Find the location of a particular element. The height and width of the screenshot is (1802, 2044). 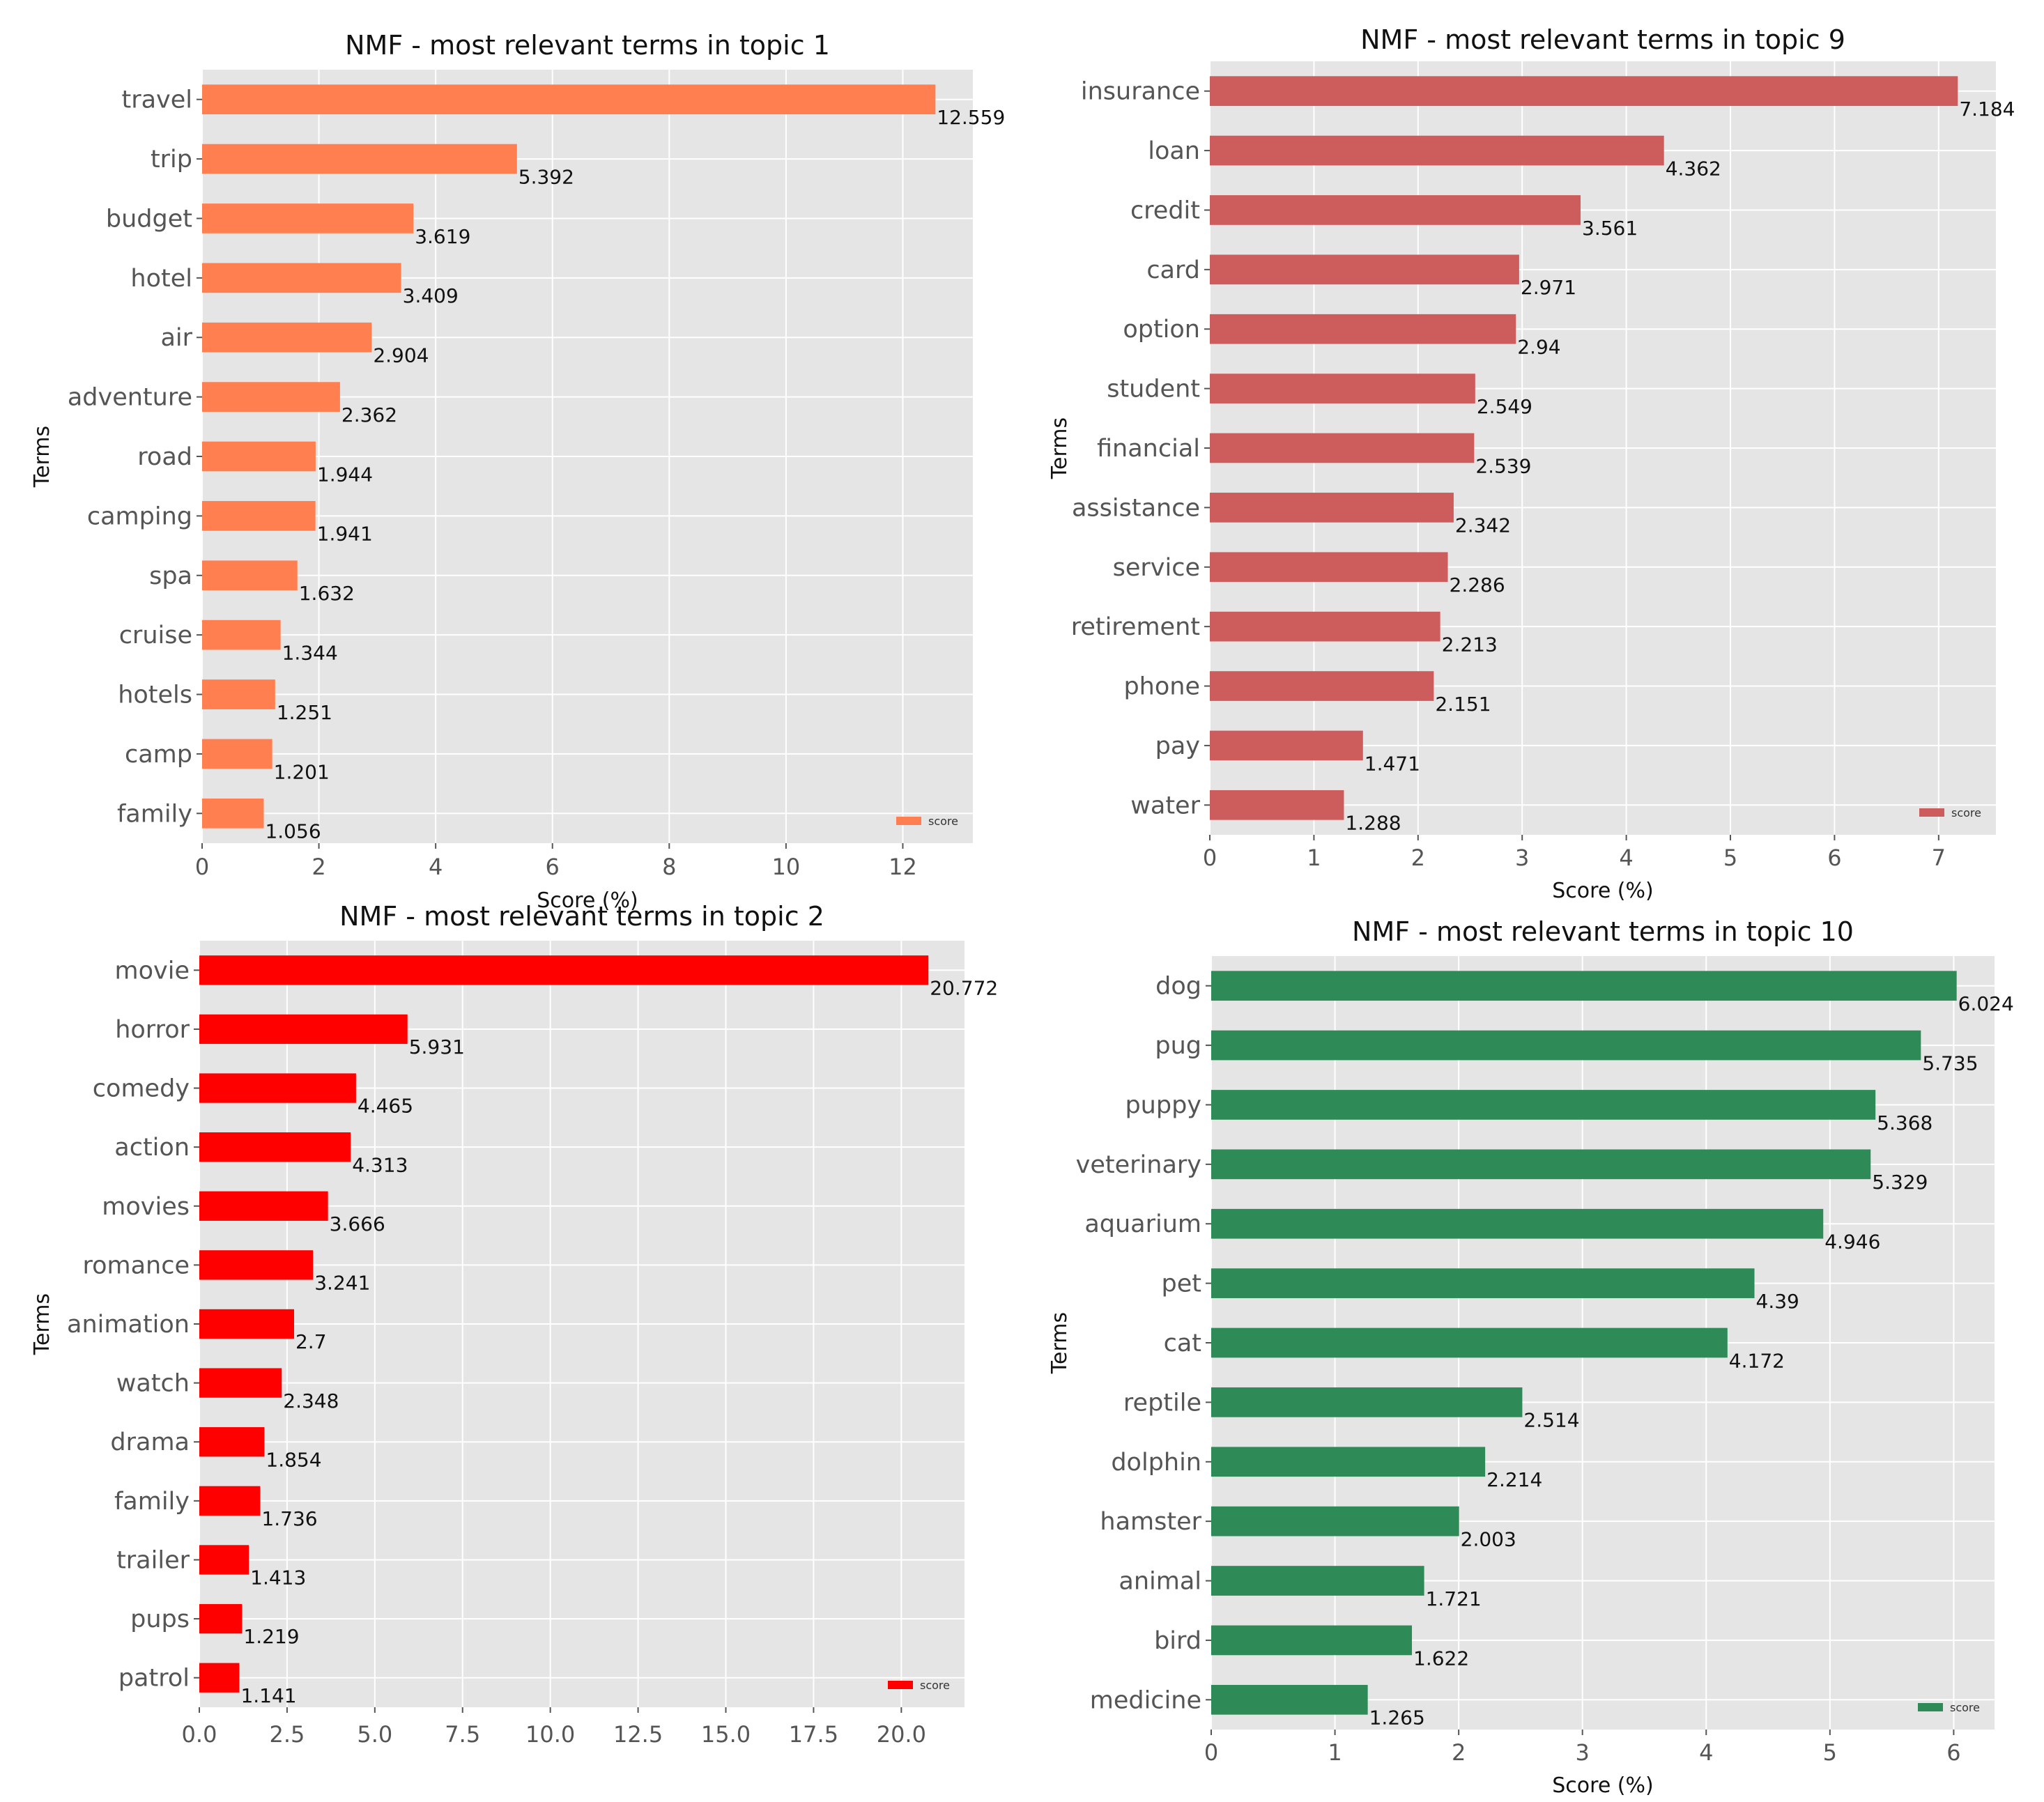

category-label: dolphin is located at coordinates (1156, 1463).